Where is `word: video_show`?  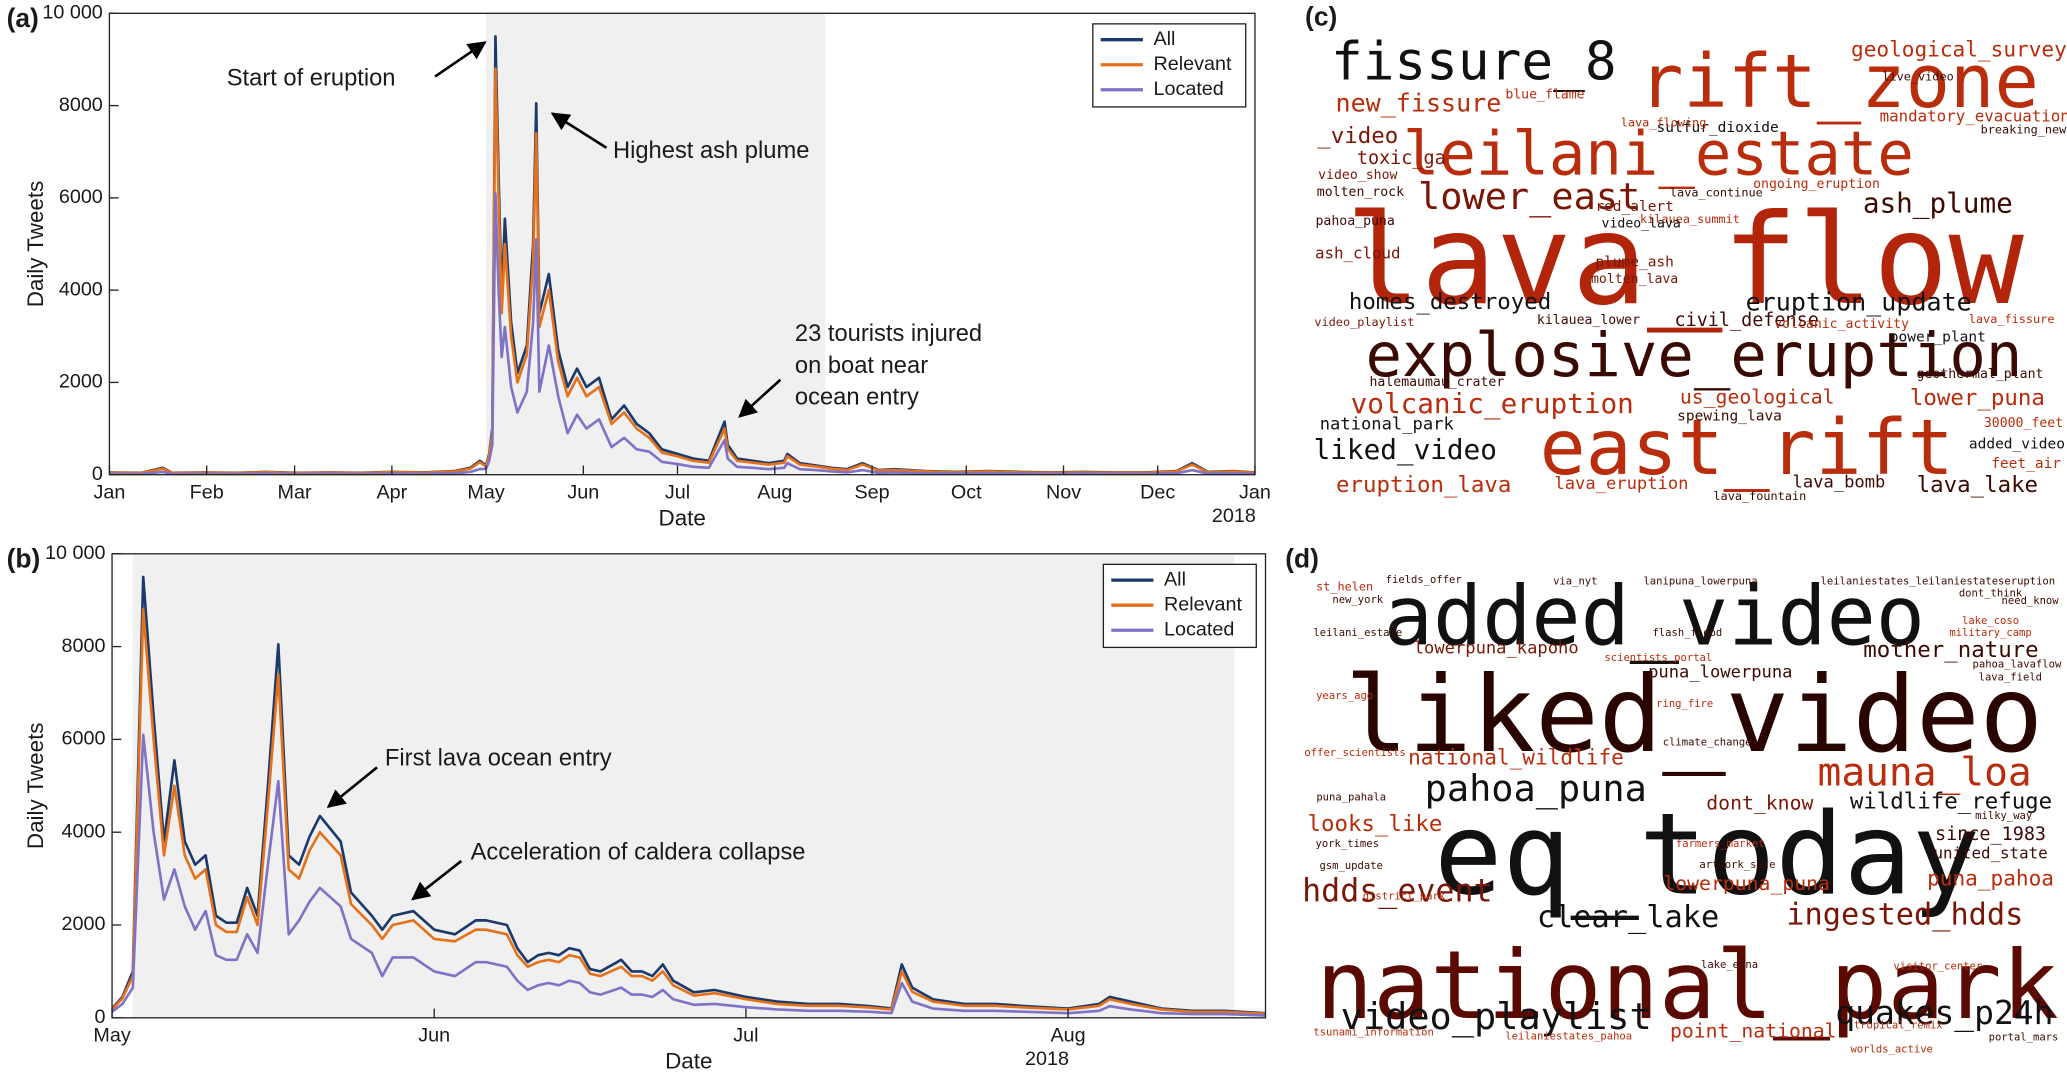 word: video_show is located at coordinates (1357, 175).